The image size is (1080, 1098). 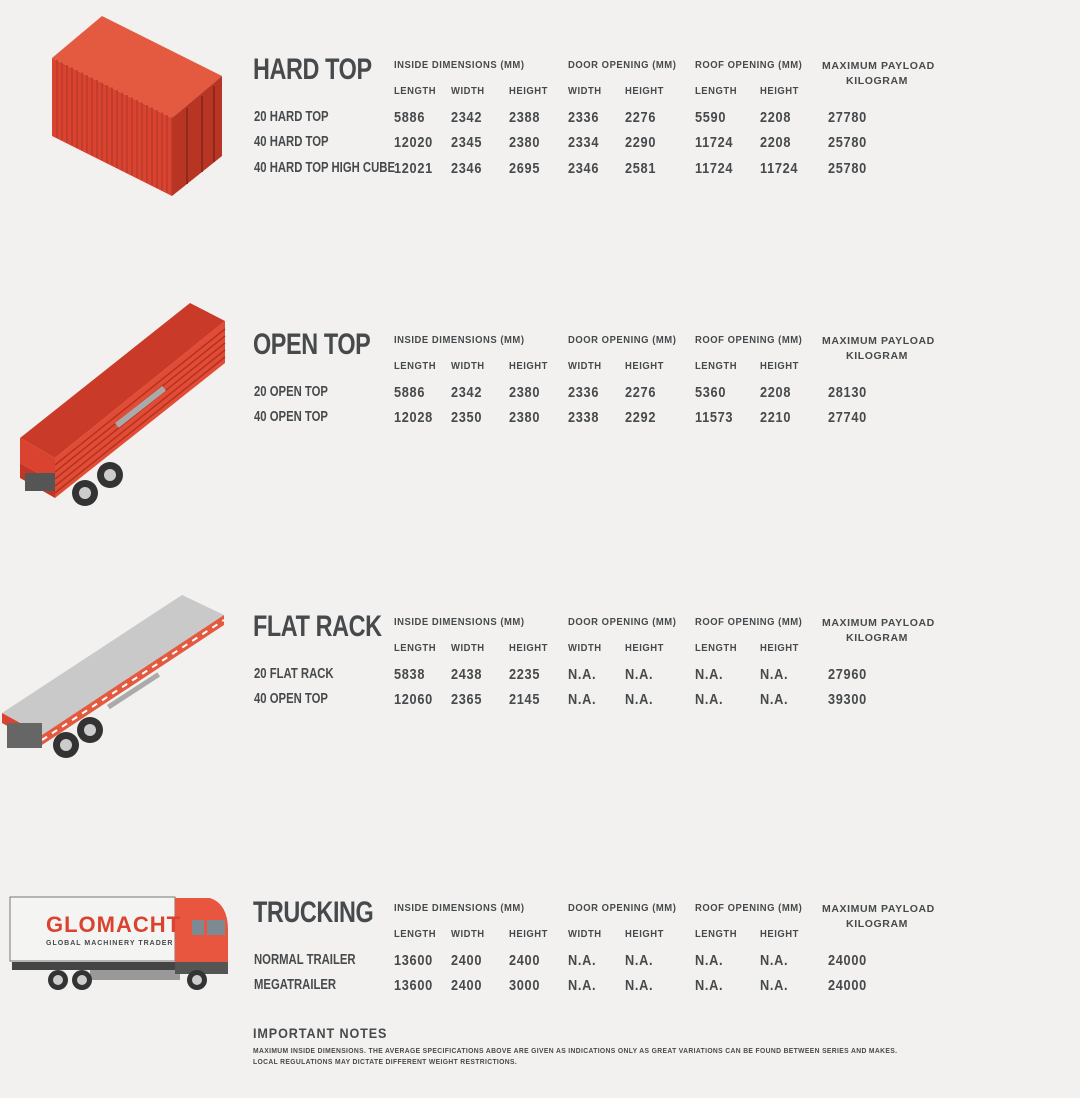 I want to click on section-title: FLAT RACK, so click(x=317, y=626).